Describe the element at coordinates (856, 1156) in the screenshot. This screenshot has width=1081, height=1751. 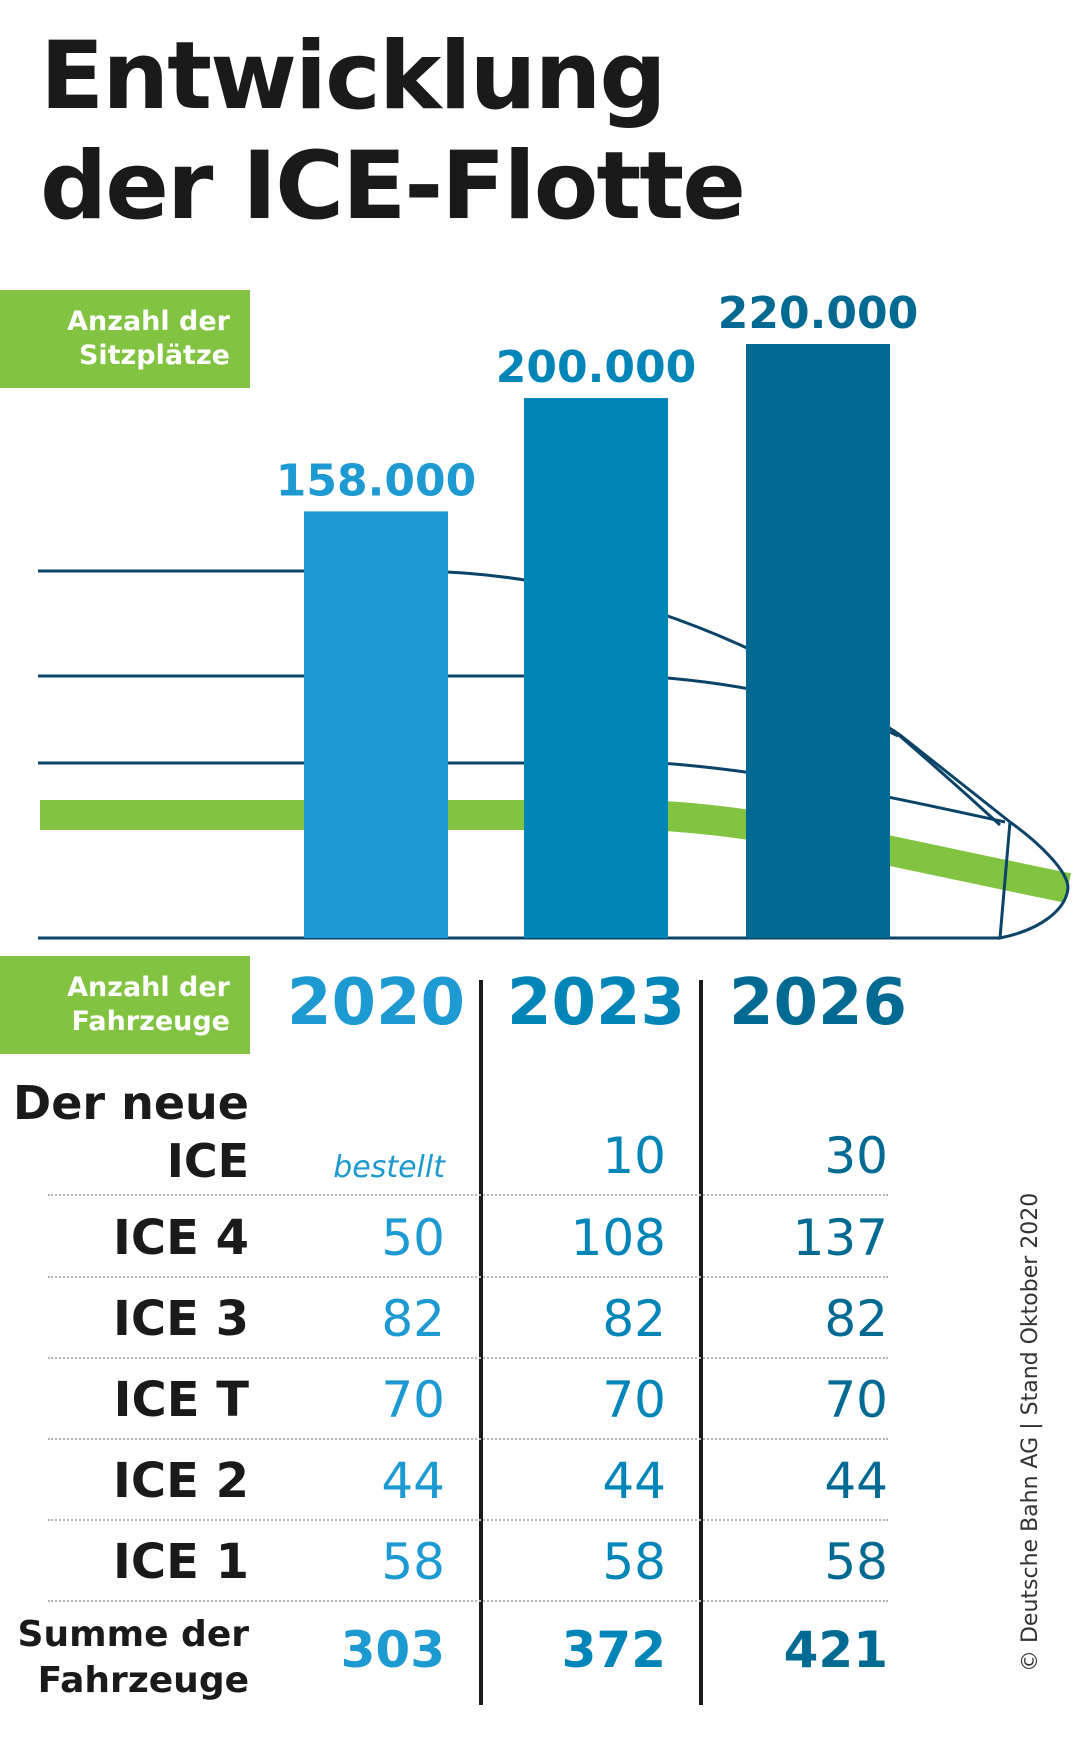
I see `cell-new-ice-2026: 30` at that location.